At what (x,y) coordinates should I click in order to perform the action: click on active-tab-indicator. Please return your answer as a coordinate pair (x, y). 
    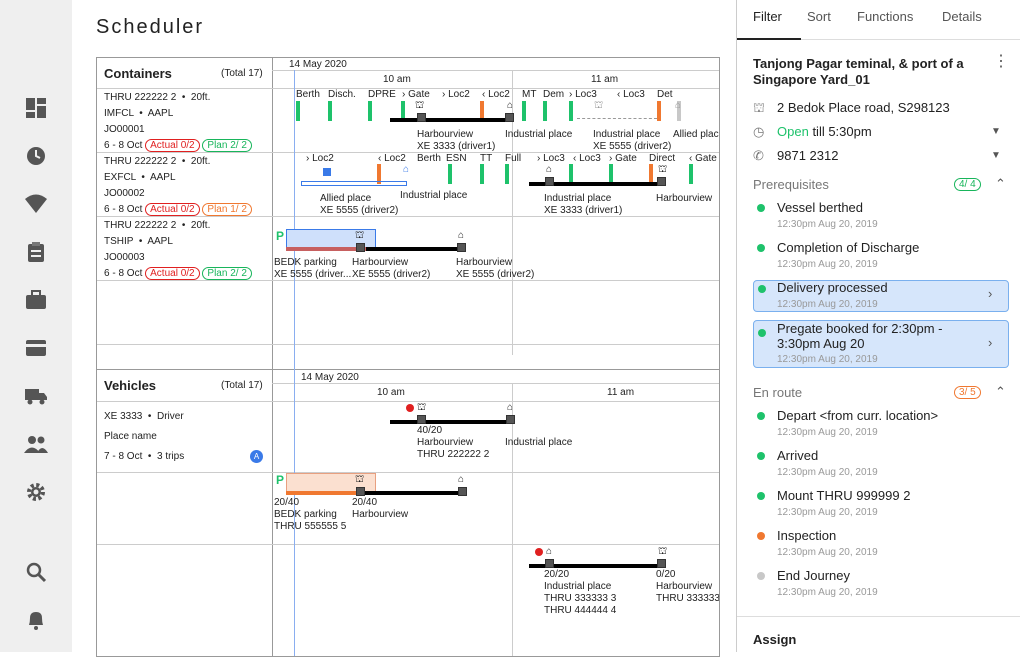
    Looking at the image, I should click on (769, 39).